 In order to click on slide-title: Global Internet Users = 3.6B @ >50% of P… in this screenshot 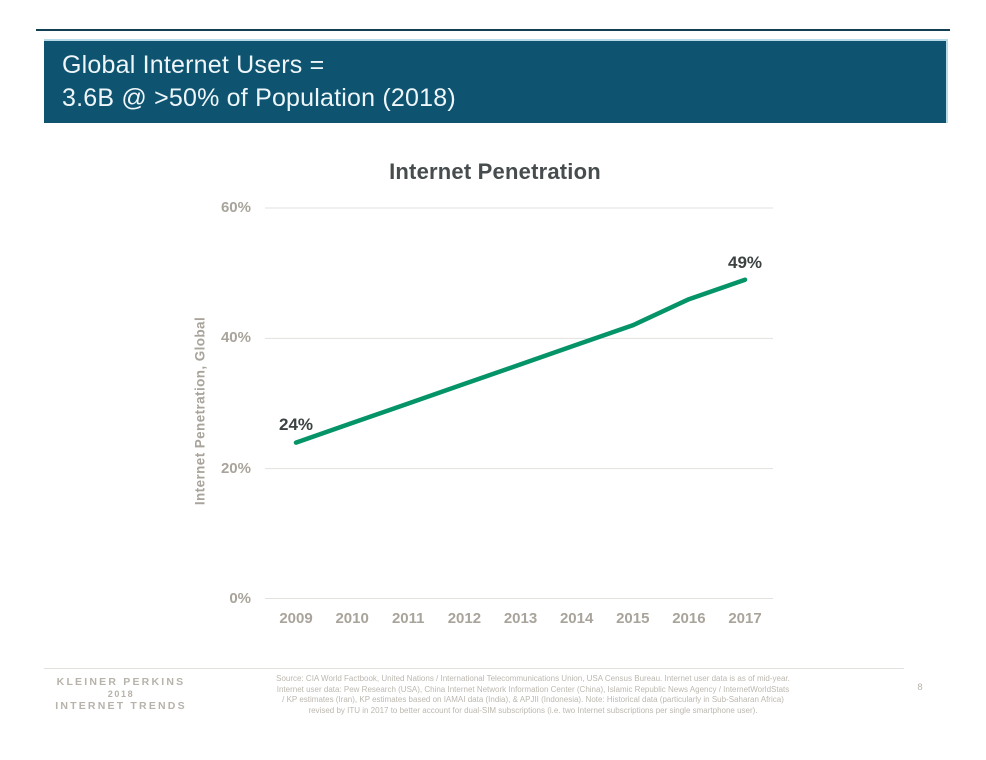, I will do `click(495, 78)`.